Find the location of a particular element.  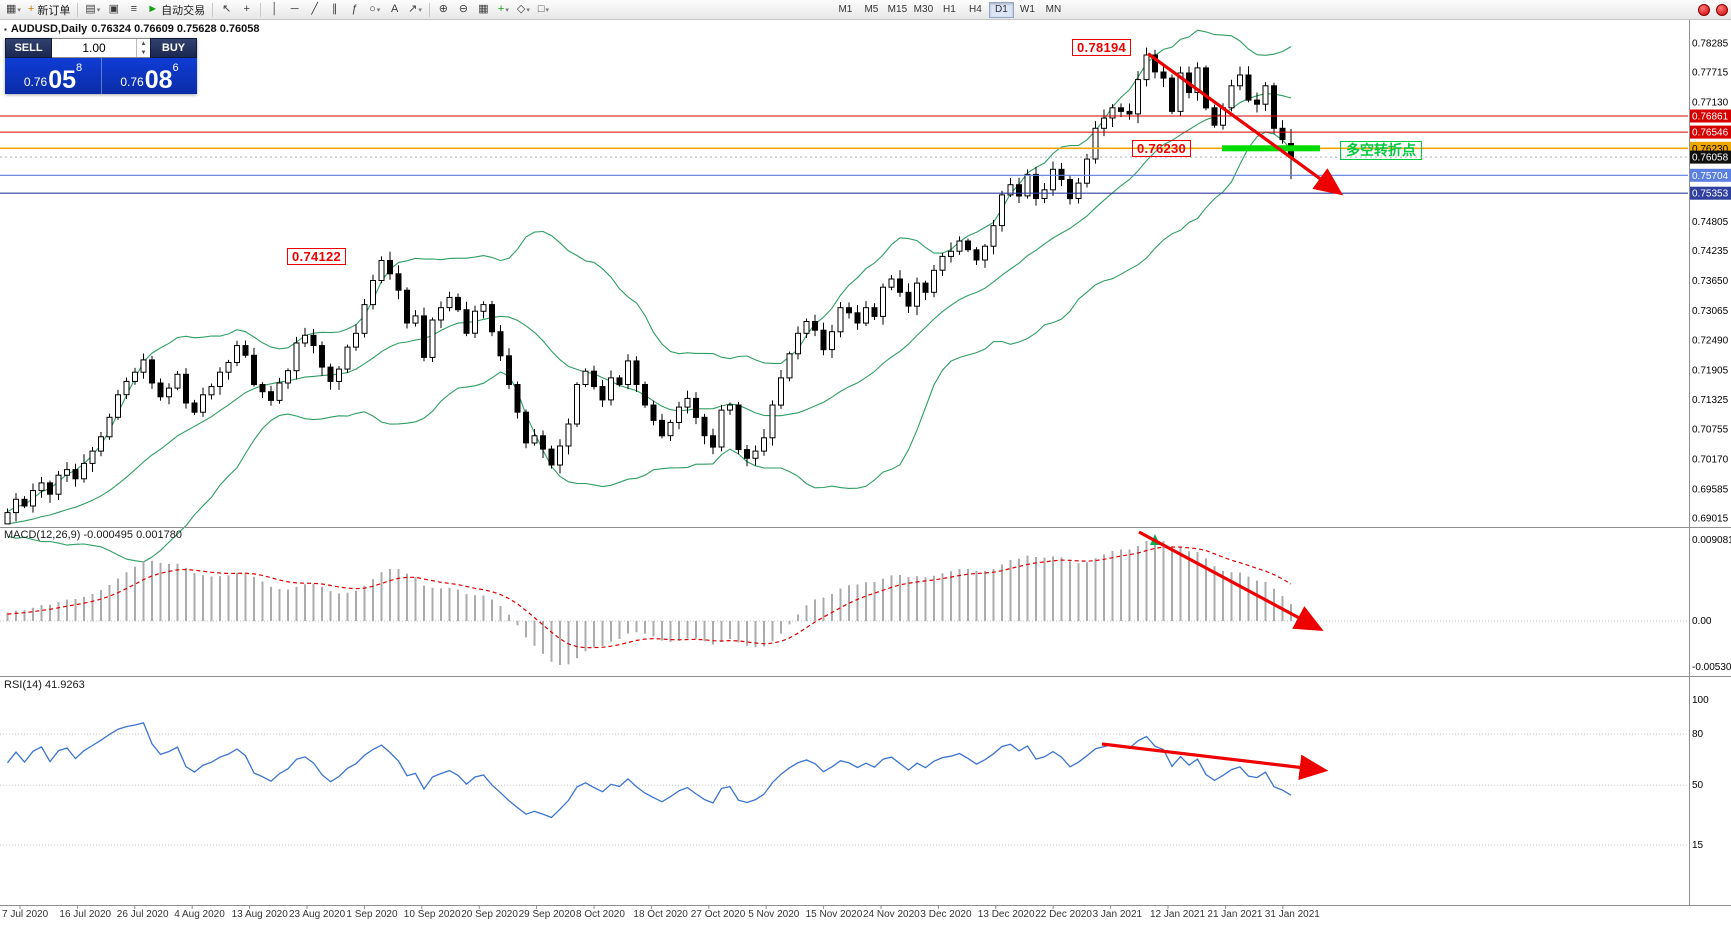

new-chart-icon: ▦ is located at coordinates (11, 9).